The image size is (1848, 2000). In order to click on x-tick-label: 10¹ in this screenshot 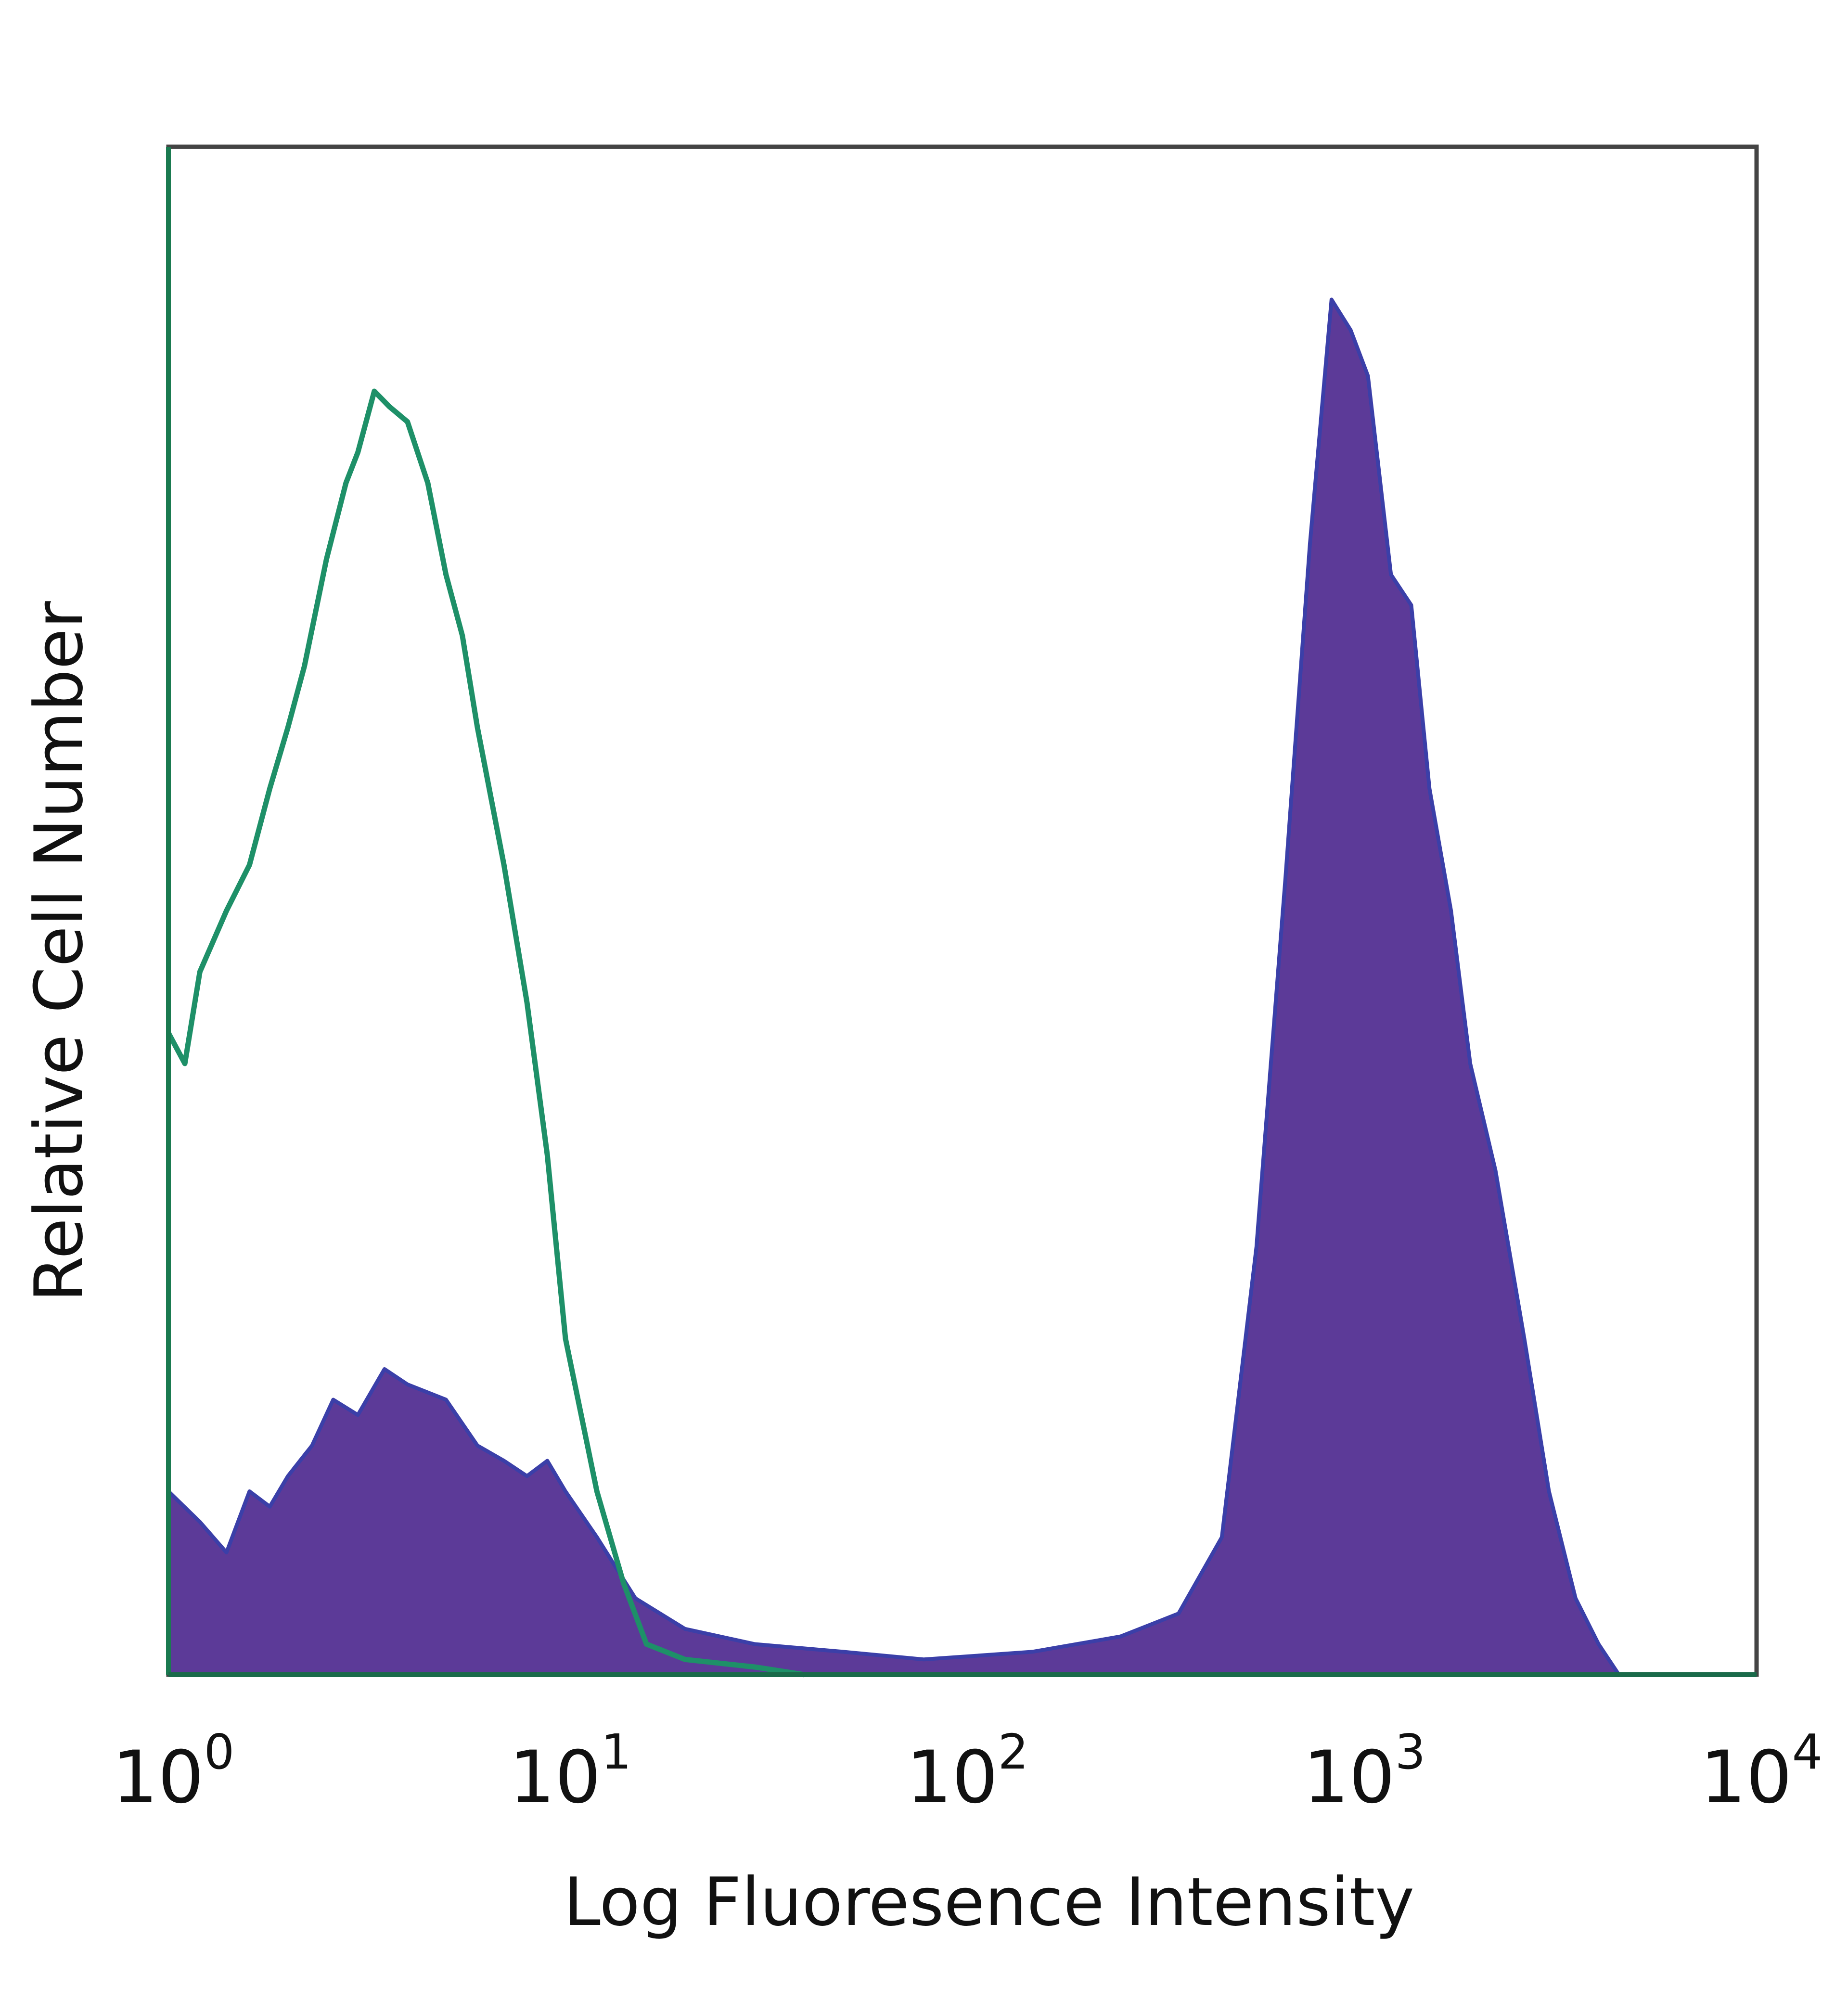, I will do `click(570, 1772)`.